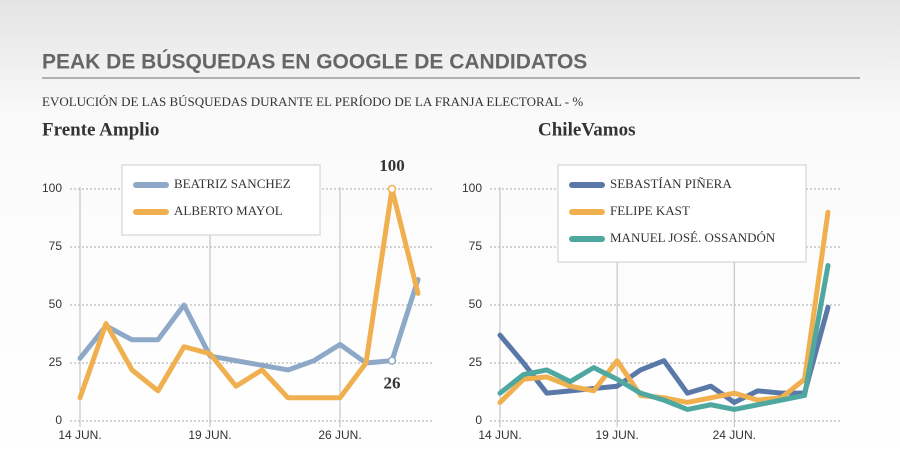  What do you see at coordinates (392, 165) in the screenshot?
I see `annotation: 100` at bounding box center [392, 165].